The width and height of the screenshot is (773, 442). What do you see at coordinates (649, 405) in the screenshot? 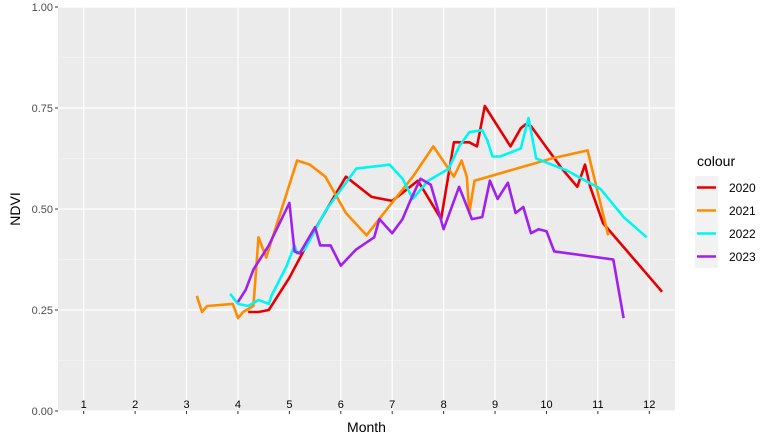
I see `month-label-12: 12` at bounding box center [649, 405].